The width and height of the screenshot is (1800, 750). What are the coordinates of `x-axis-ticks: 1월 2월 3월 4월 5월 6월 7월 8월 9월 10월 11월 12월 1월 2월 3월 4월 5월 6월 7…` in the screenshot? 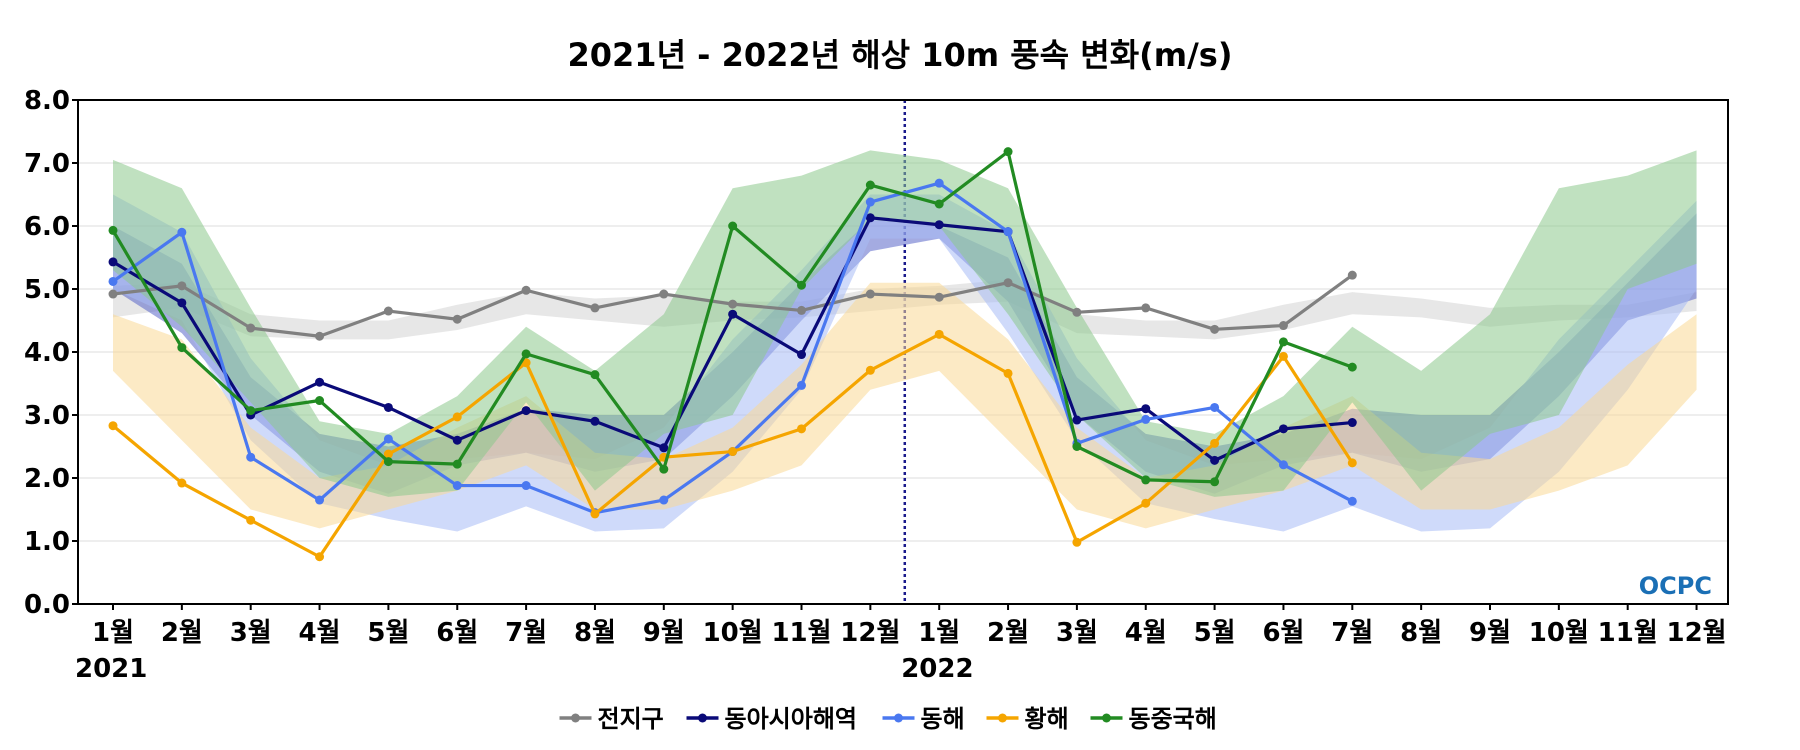 It's located at (901, 644).